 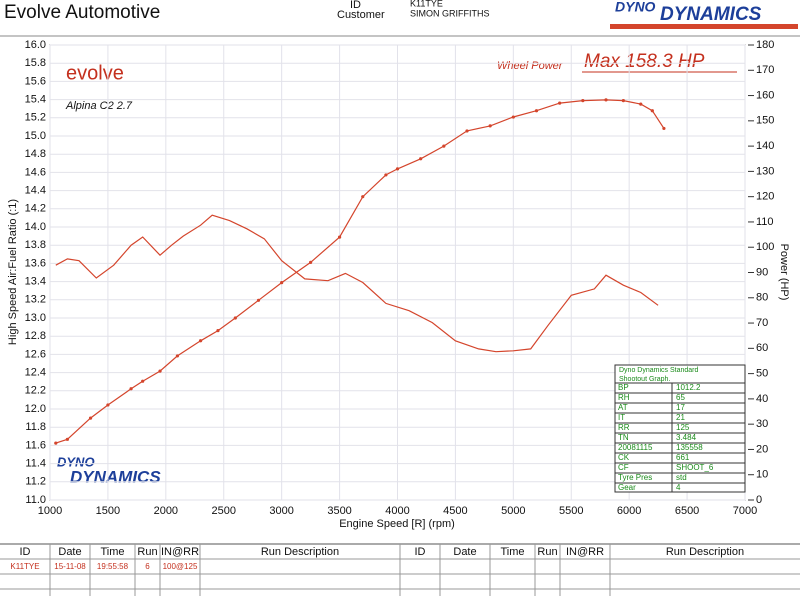 What do you see at coordinates (678, 487) in the screenshot?
I see `shootout-cell: 4` at bounding box center [678, 487].